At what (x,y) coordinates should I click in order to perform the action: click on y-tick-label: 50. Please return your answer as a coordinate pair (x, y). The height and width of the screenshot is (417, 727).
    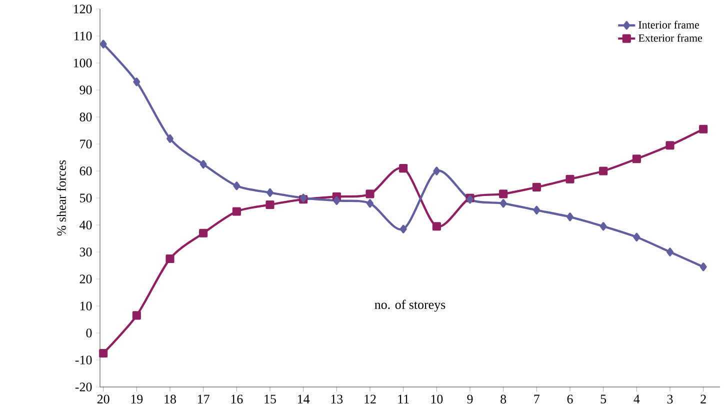
    Looking at the image, I should click on (86, 198).